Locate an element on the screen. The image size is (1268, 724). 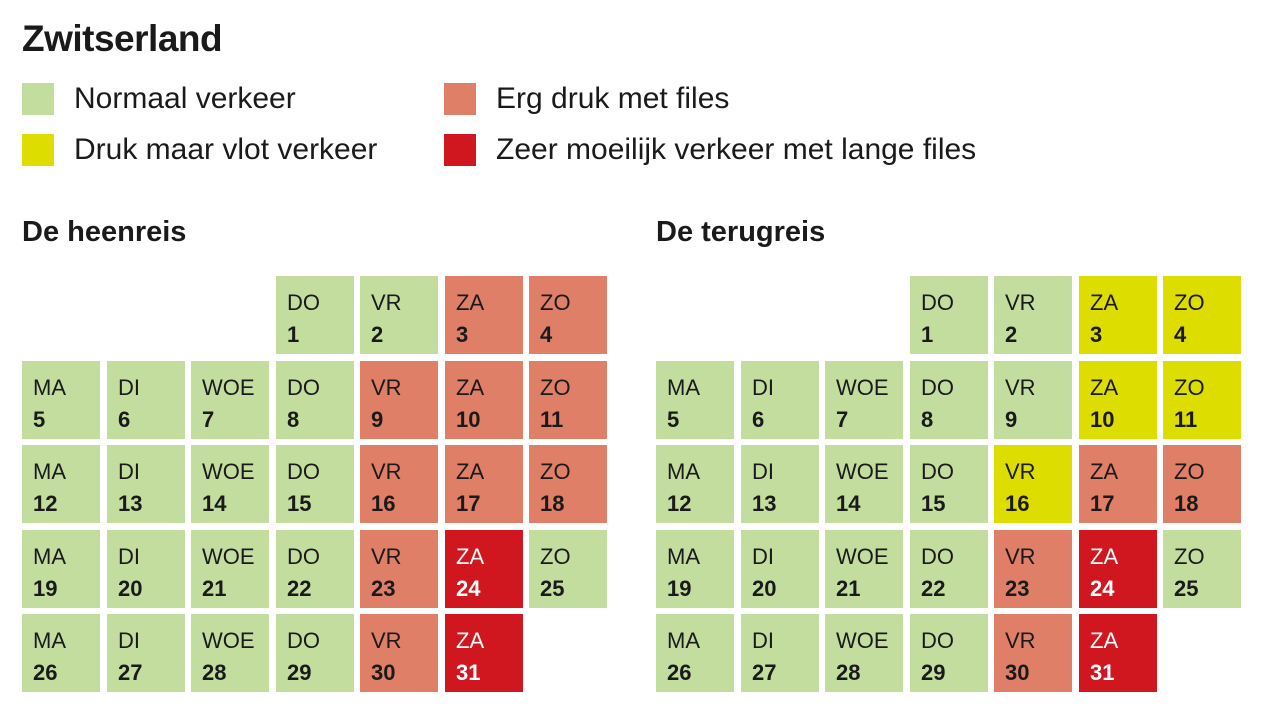
day-cell: ZA 24 is located at coordinates (1118, 569).